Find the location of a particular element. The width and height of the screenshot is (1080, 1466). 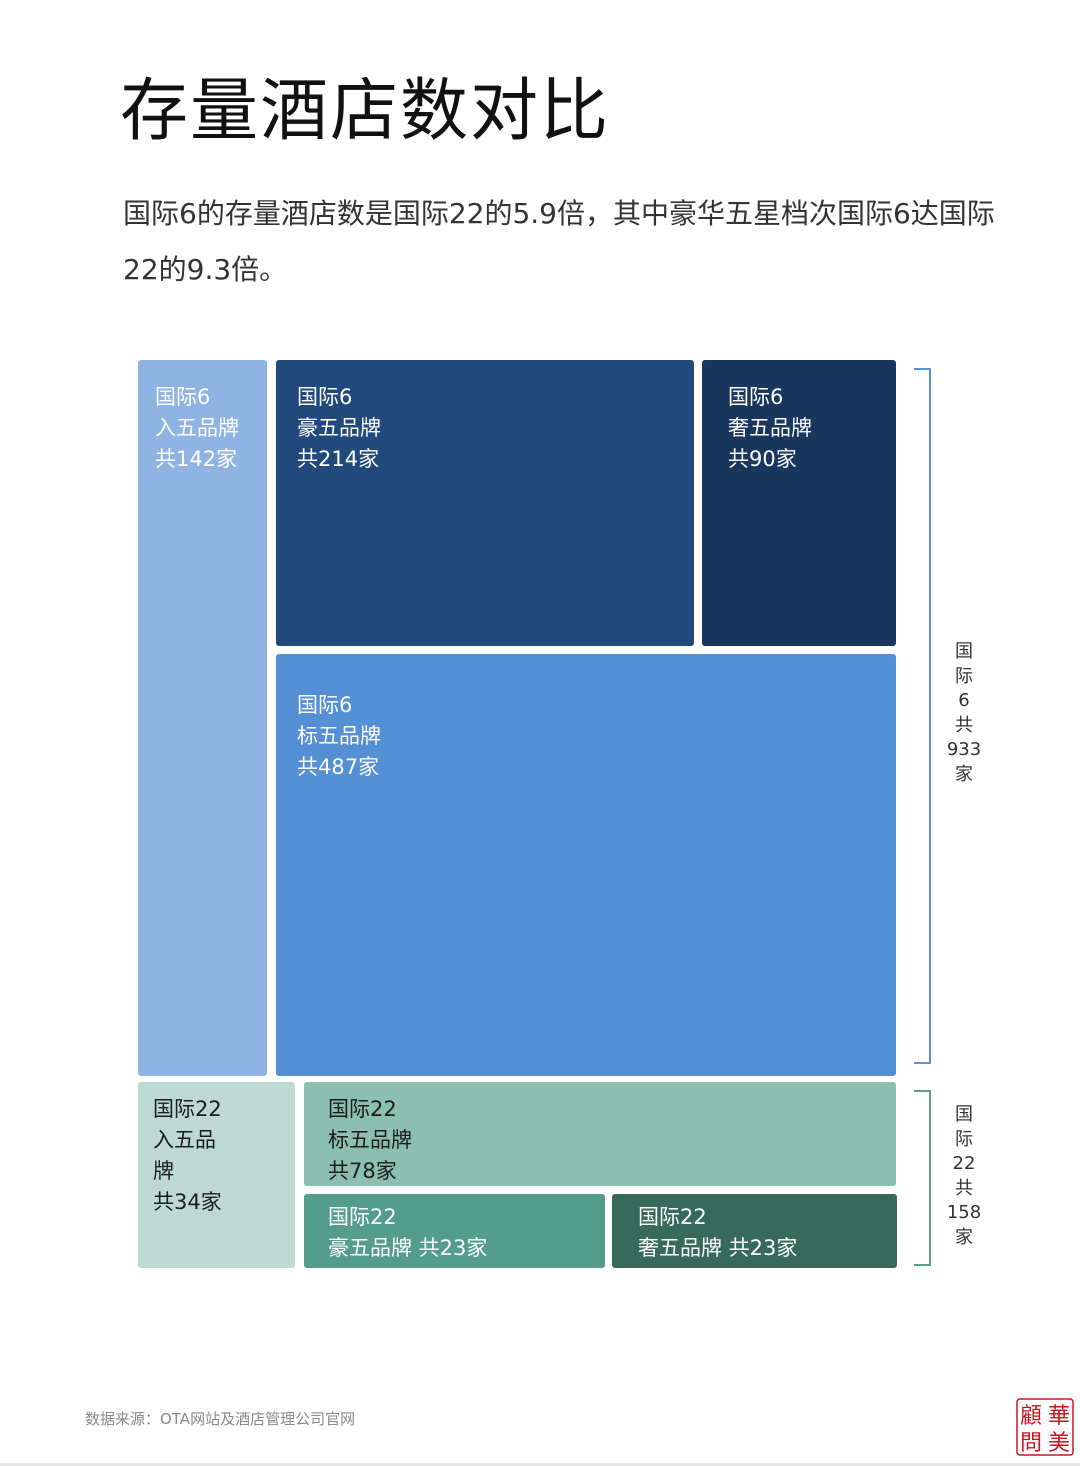

treemap-cell: 国际22 奢五品牌 共23家 is located at coordinates (754, 1231).